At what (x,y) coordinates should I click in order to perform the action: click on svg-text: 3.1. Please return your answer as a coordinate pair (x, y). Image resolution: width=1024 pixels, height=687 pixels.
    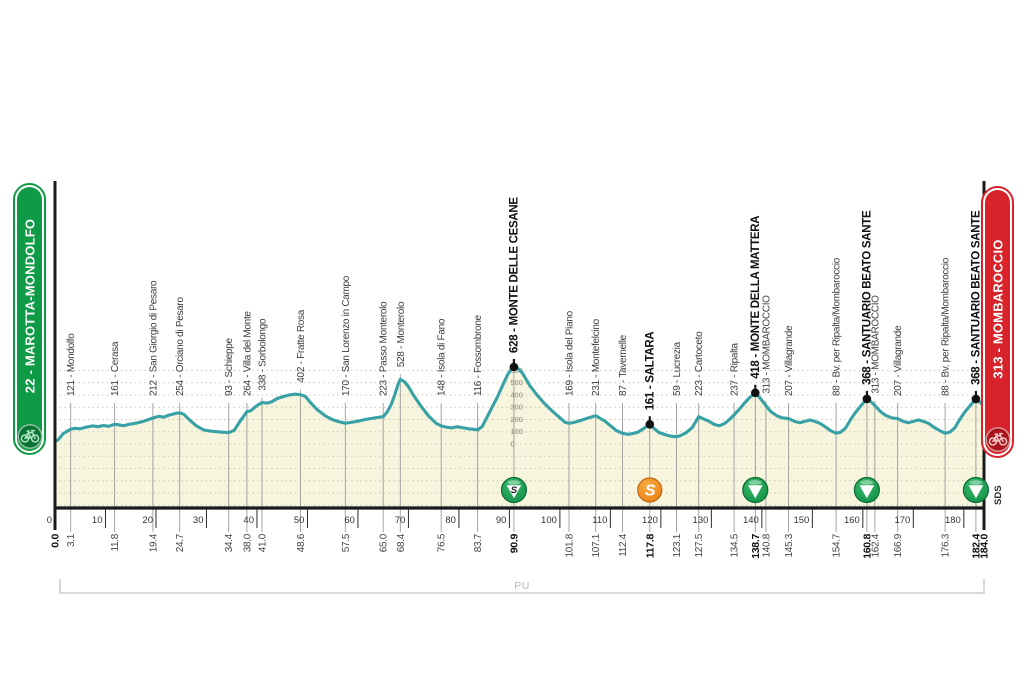
    Looking at the image, I should click on (71, 540).